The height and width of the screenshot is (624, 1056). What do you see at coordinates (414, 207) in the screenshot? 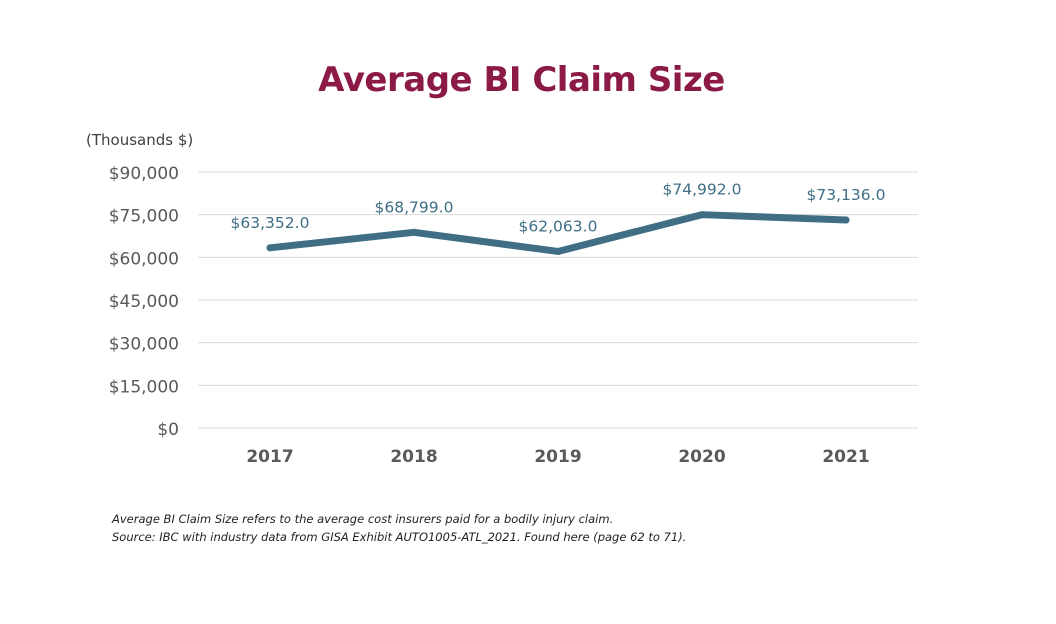
I see `data-label: $68,799.0` at bounding box center [414, 207].